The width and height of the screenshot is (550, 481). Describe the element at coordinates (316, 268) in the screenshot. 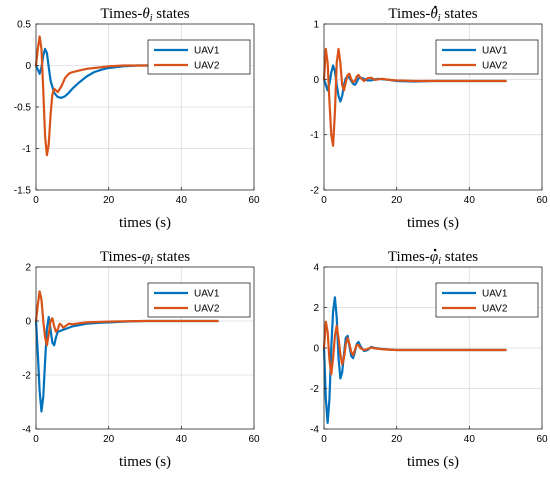

I see `y-tick-label: 4` at that location.